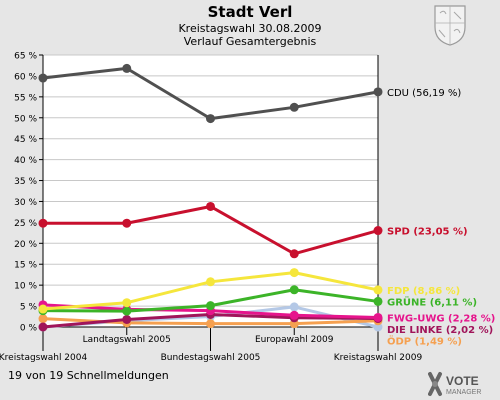  Describe the element at coordinates (250, 41) in the screenshot. I see `chart-subtitle-2: Verlauf Gesamtergebnis` at that location.